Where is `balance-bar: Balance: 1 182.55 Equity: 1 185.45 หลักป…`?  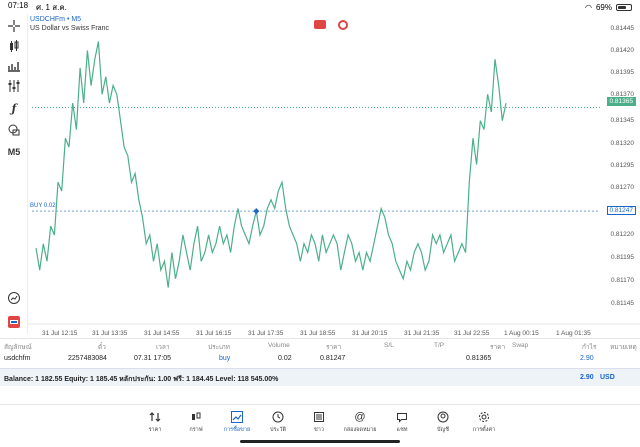
balance-bar: Balance: 1 182.55 Equity: 1 185.45 หลักป… is located at coordinates (320, 377).